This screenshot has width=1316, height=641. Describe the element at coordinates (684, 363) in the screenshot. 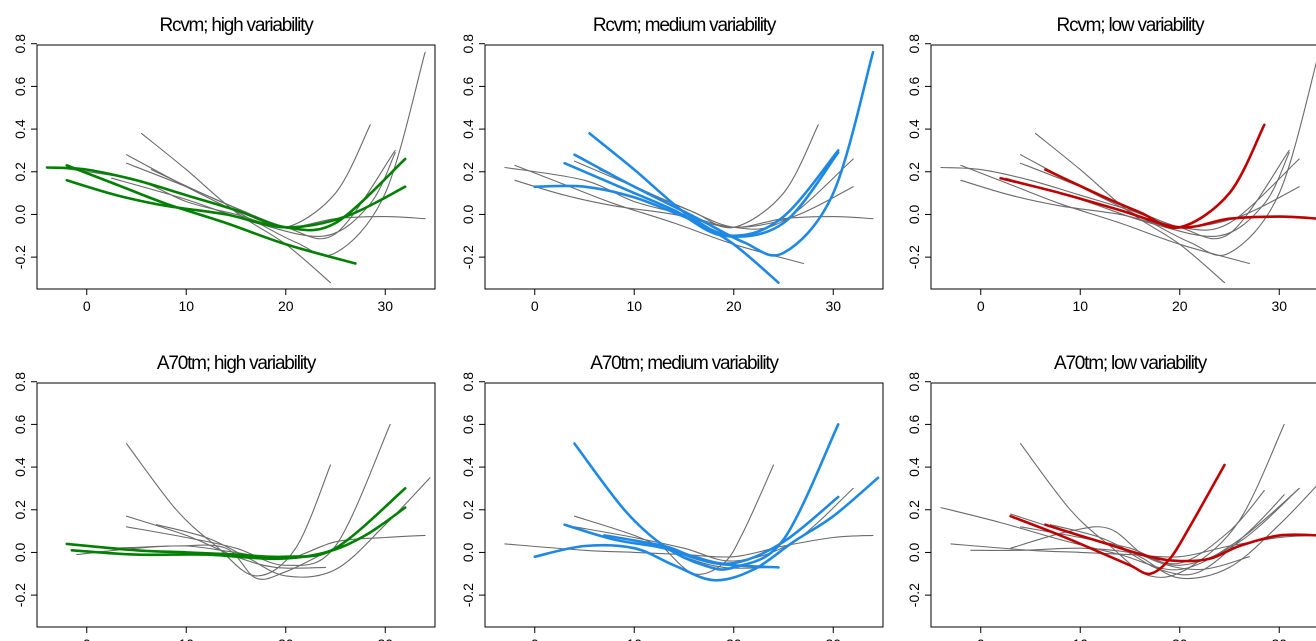

I see `panel-title: A70tm; medium variability` at that location.